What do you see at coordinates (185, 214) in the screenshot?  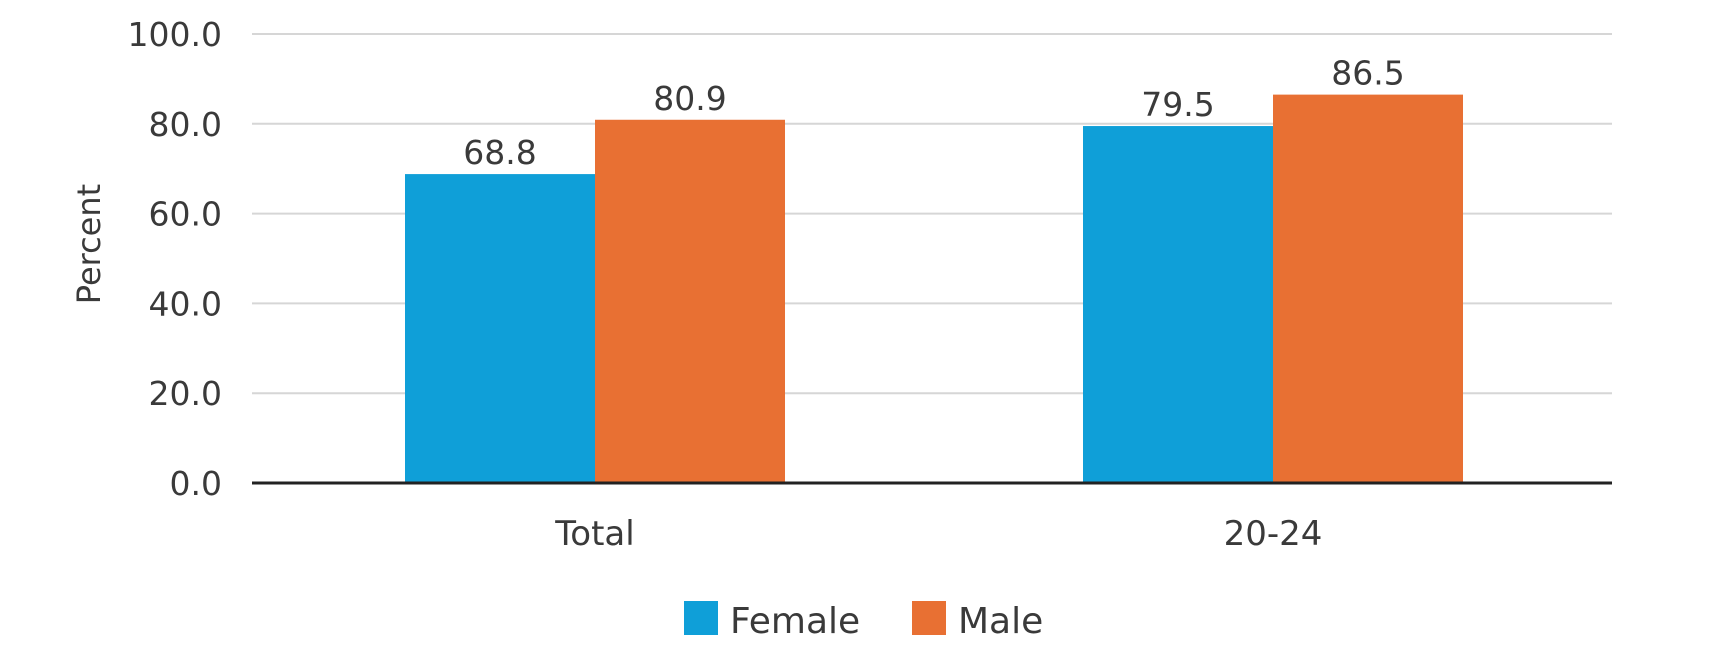 I see `y-tick-label: 60.0` at bounding box center [185, 214].